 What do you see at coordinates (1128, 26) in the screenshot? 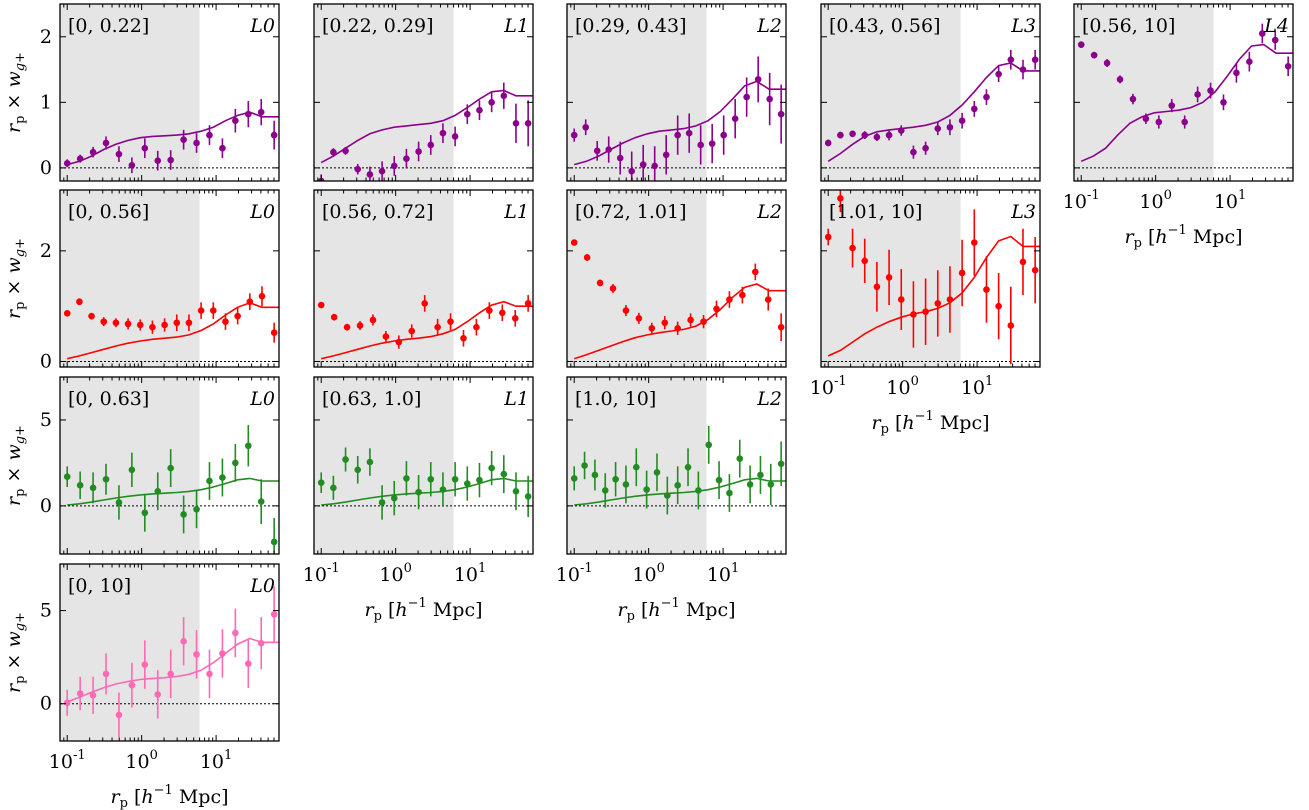
I see `bin-range-label: [0.56, 10]` at bounding box center [1128, 26].